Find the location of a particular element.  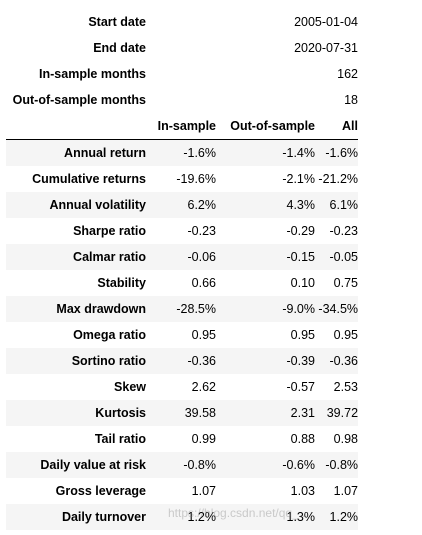

meta-value: 2020-07-31 is located at coordinates (326, 48).